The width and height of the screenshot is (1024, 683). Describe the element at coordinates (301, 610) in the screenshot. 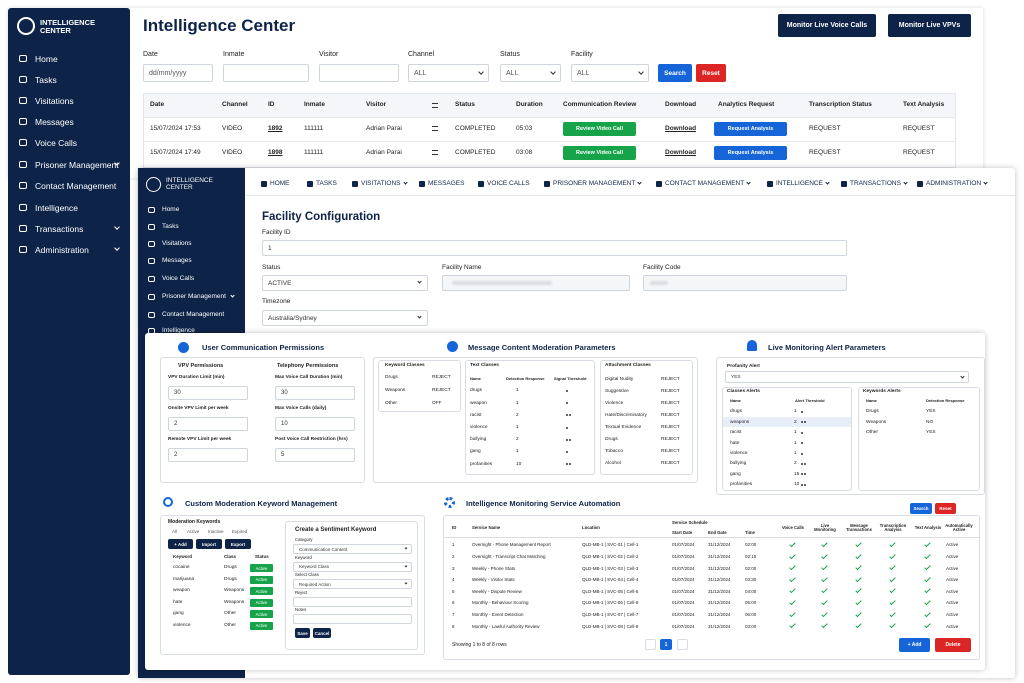

I see `field-label: Notes` at that location.